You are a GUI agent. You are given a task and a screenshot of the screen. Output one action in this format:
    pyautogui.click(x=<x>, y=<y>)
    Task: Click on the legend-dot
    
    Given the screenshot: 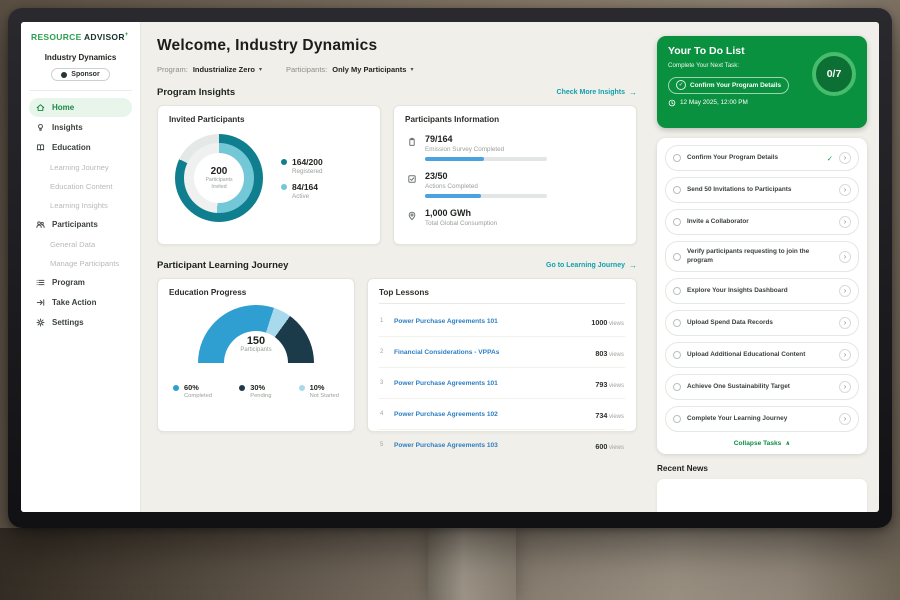 What is the action you would take?
    pyautogui.click(x=284, y=186)
    